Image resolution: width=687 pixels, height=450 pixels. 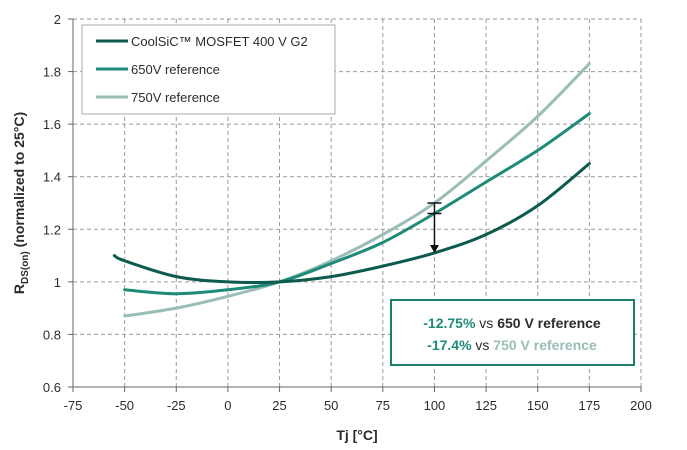 What do you see at coordinates (483, 345) in the screenshot?
I see `annotation-vs-2: vs` at bounding box center [483, 345].